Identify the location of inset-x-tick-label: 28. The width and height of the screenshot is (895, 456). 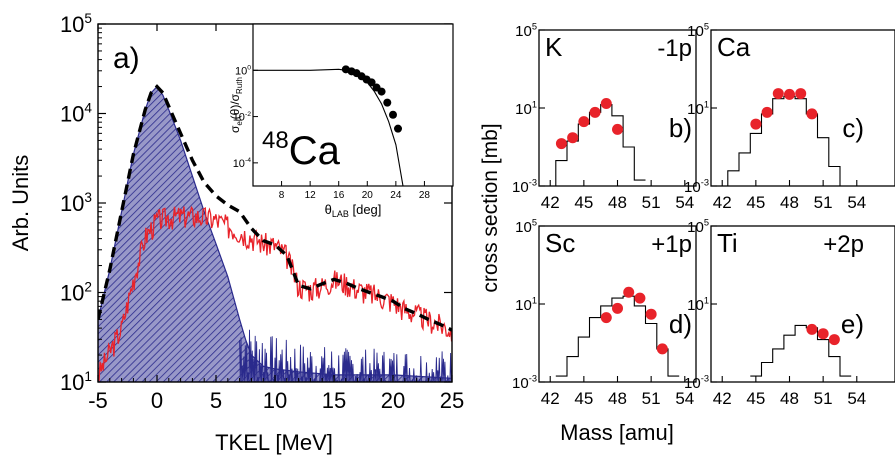
(425, 195).